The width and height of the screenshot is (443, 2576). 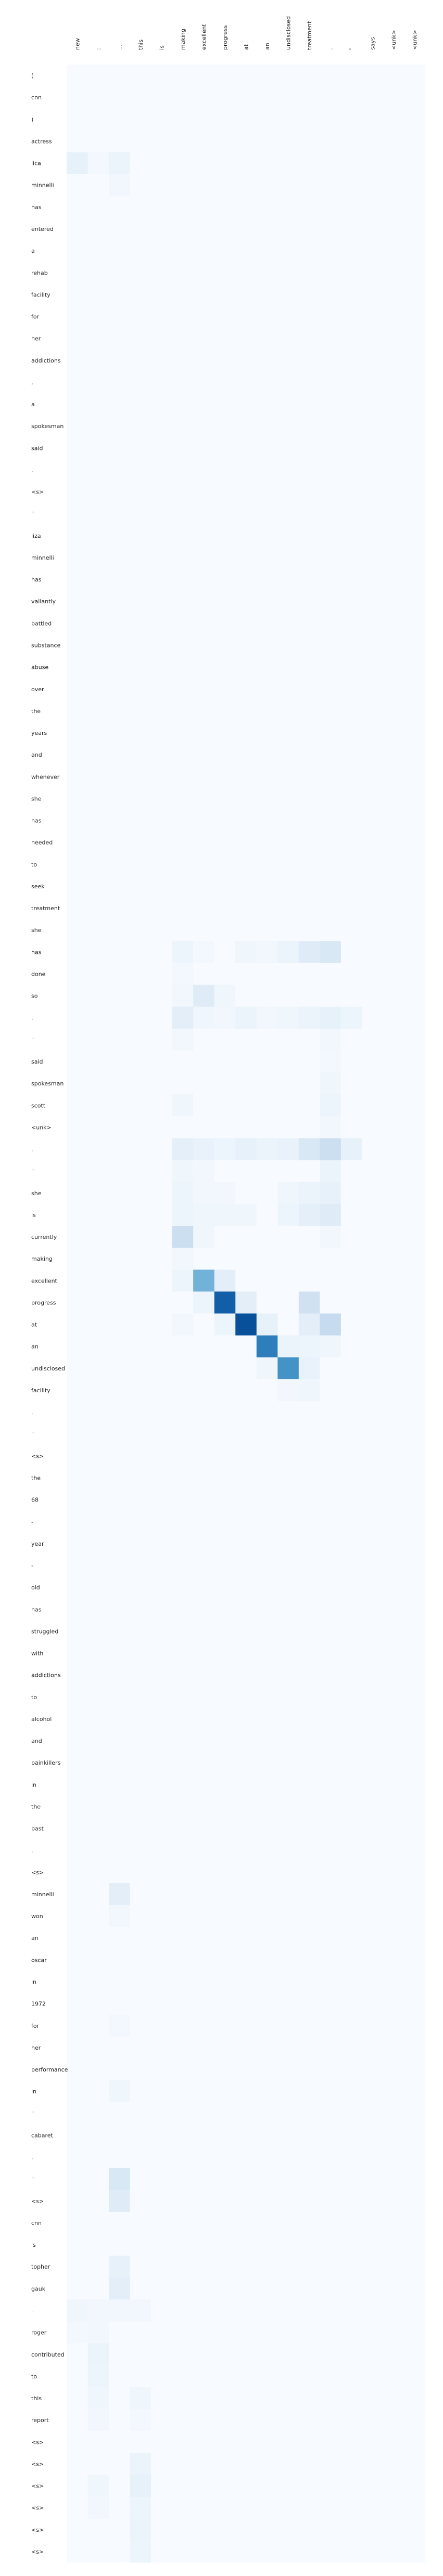 I want to click on y-tick-label: abuse, so click(x=40, y=668).